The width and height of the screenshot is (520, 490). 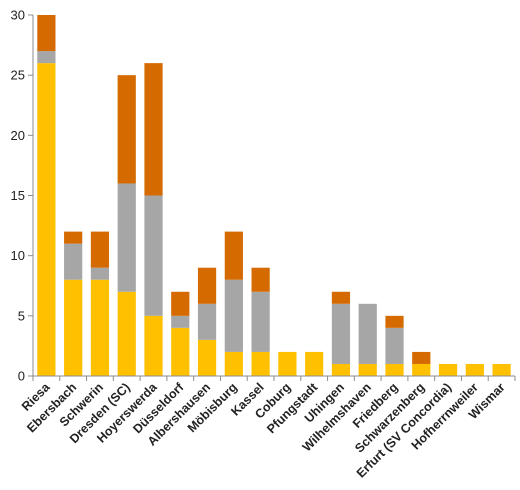 I want to click on y-tick-label: 30, so click(x=18, y=15).